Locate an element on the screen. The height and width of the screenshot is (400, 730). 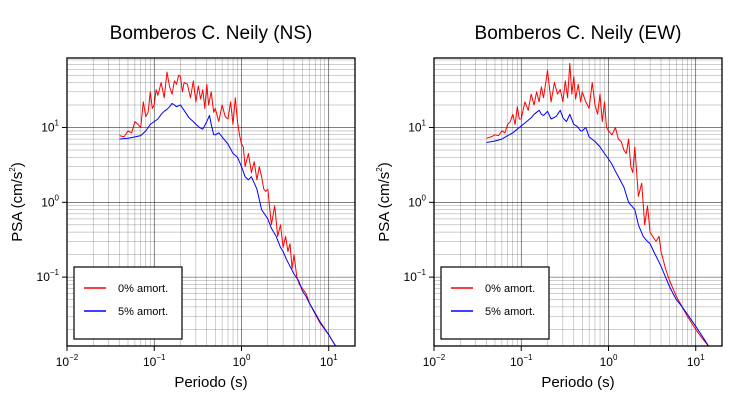
chart-title: Bomberos C. Neily (NS) is located at coordinates (211, 33).